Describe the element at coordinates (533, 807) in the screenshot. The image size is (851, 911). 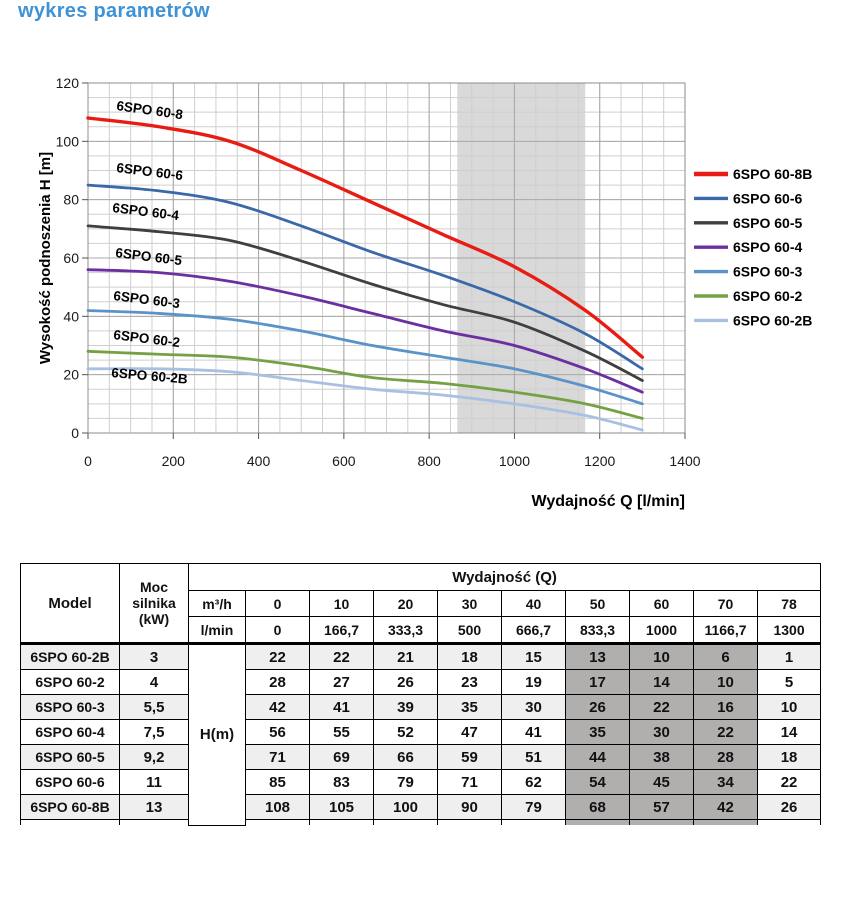
I see `head-value-cell: 79` at that location.